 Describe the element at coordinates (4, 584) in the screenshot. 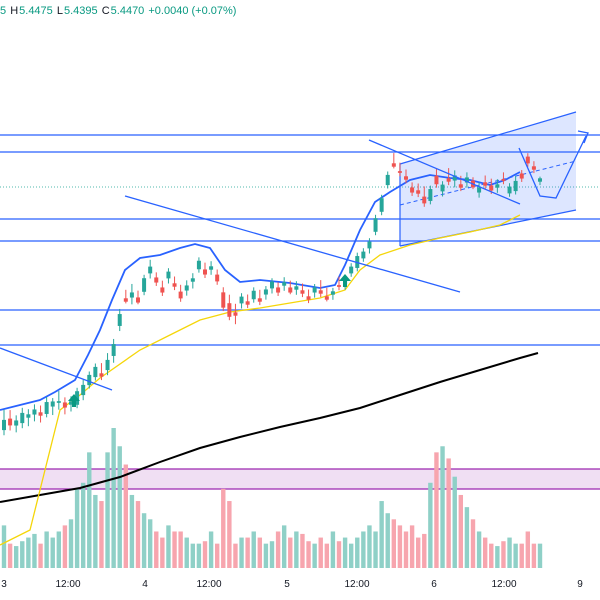

I see `time-tick-label: 3` at that location.